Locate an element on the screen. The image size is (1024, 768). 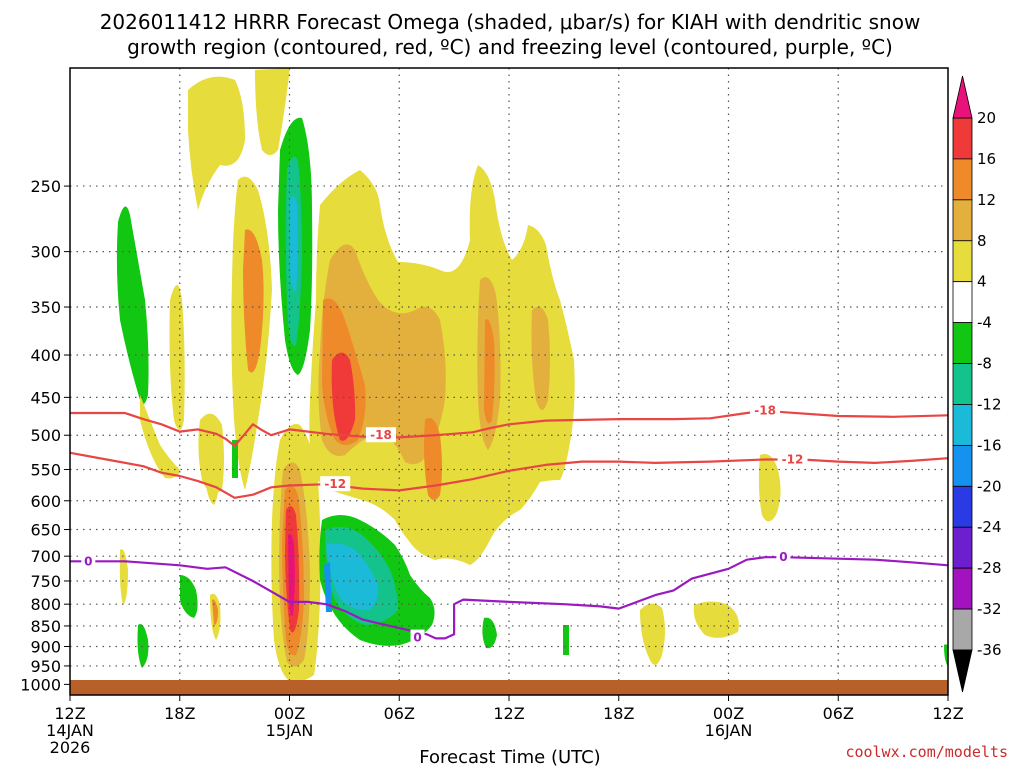
credit-text: coolwx.com/modelts is located at coordinates (926, 752).